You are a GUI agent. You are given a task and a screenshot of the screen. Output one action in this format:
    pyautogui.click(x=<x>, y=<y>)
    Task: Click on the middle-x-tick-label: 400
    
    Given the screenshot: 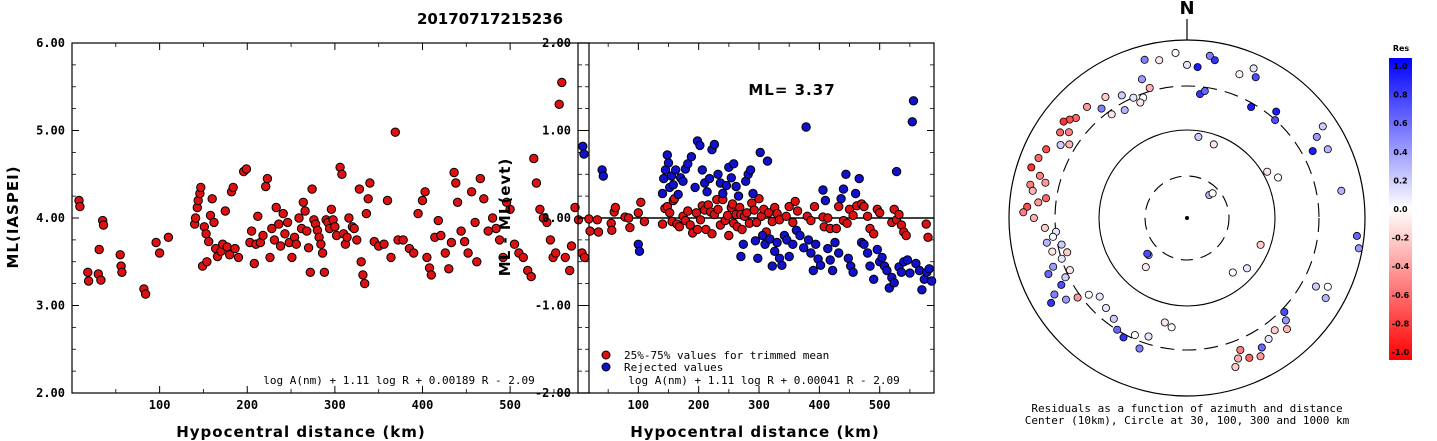 What is the action you would take?
    pyautogui.click(x=820, y=405)
    